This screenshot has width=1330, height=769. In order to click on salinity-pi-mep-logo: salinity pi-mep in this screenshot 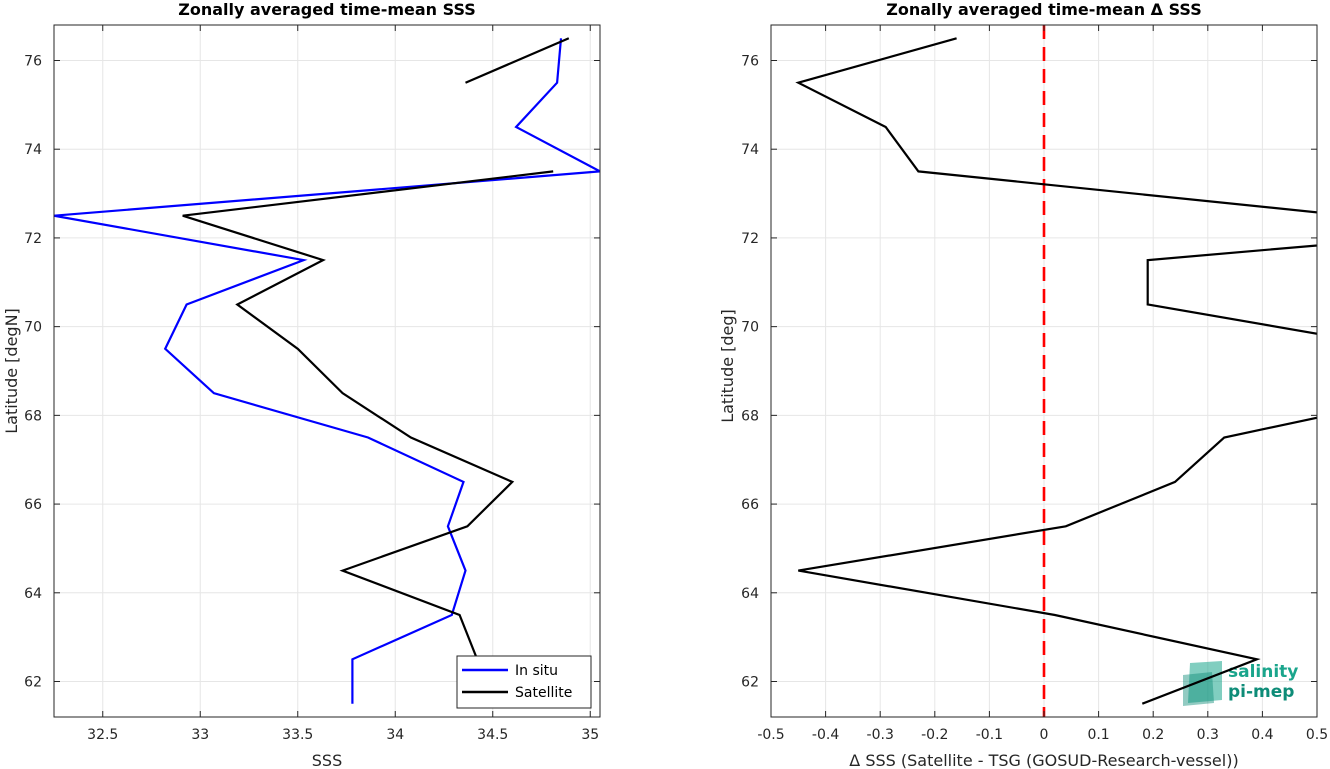, I will do `click(1240, 683)`.